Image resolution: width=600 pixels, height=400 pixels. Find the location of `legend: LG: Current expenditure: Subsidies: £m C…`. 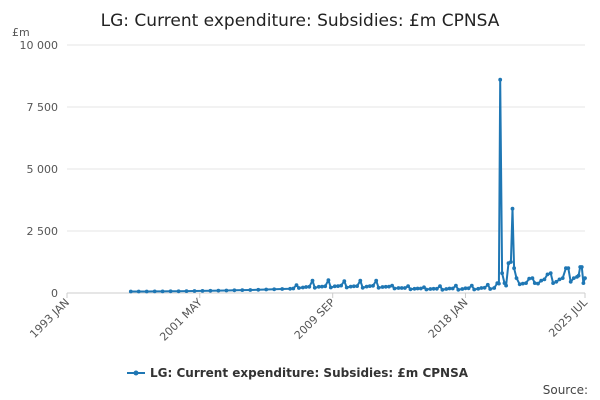

legend: LG: Current expenditure: Subsidies: £m C… is located at coordinates (298, 373).